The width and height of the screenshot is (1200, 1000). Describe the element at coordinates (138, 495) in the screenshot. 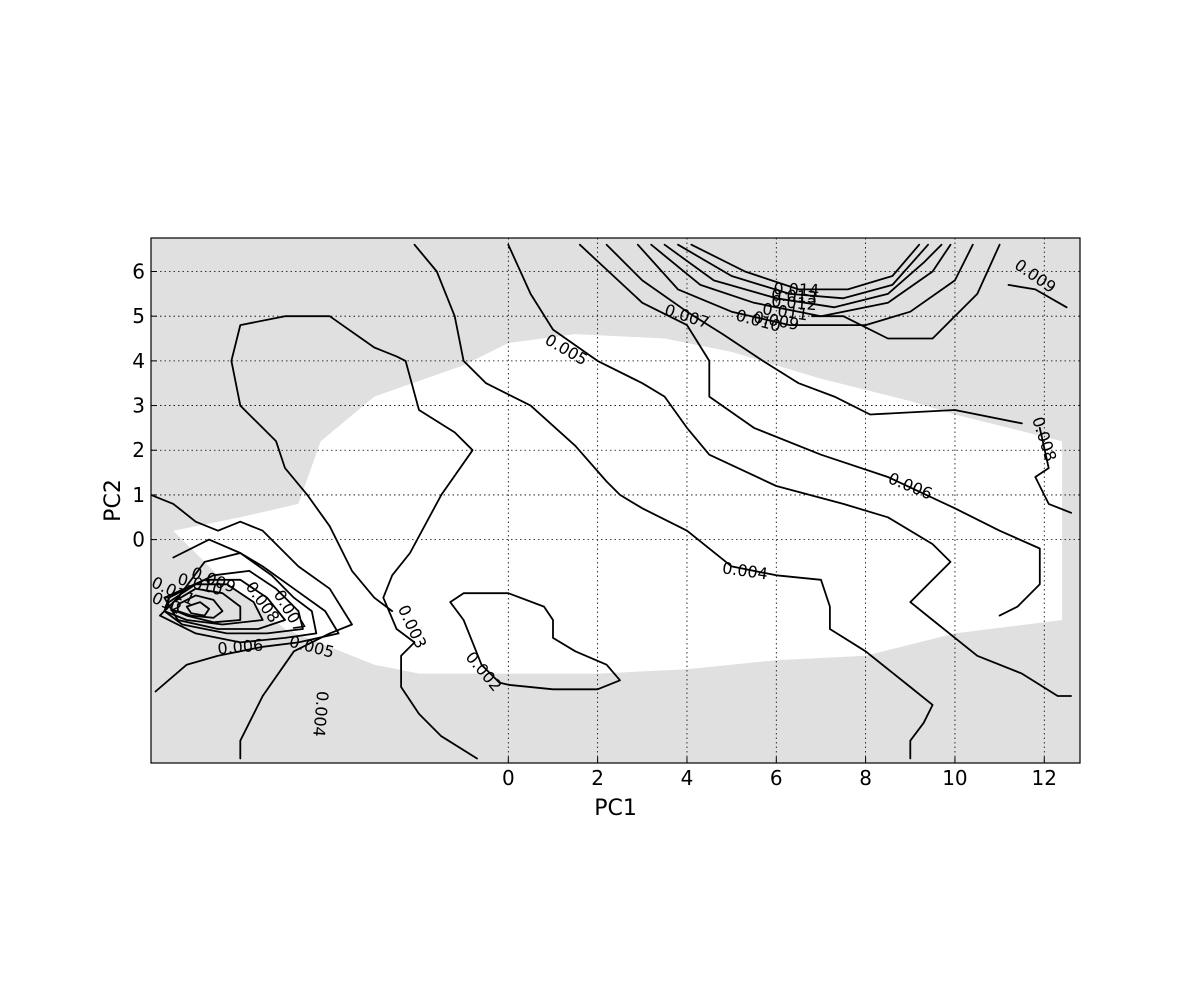

I see `y-tick-label: 1` at that location.